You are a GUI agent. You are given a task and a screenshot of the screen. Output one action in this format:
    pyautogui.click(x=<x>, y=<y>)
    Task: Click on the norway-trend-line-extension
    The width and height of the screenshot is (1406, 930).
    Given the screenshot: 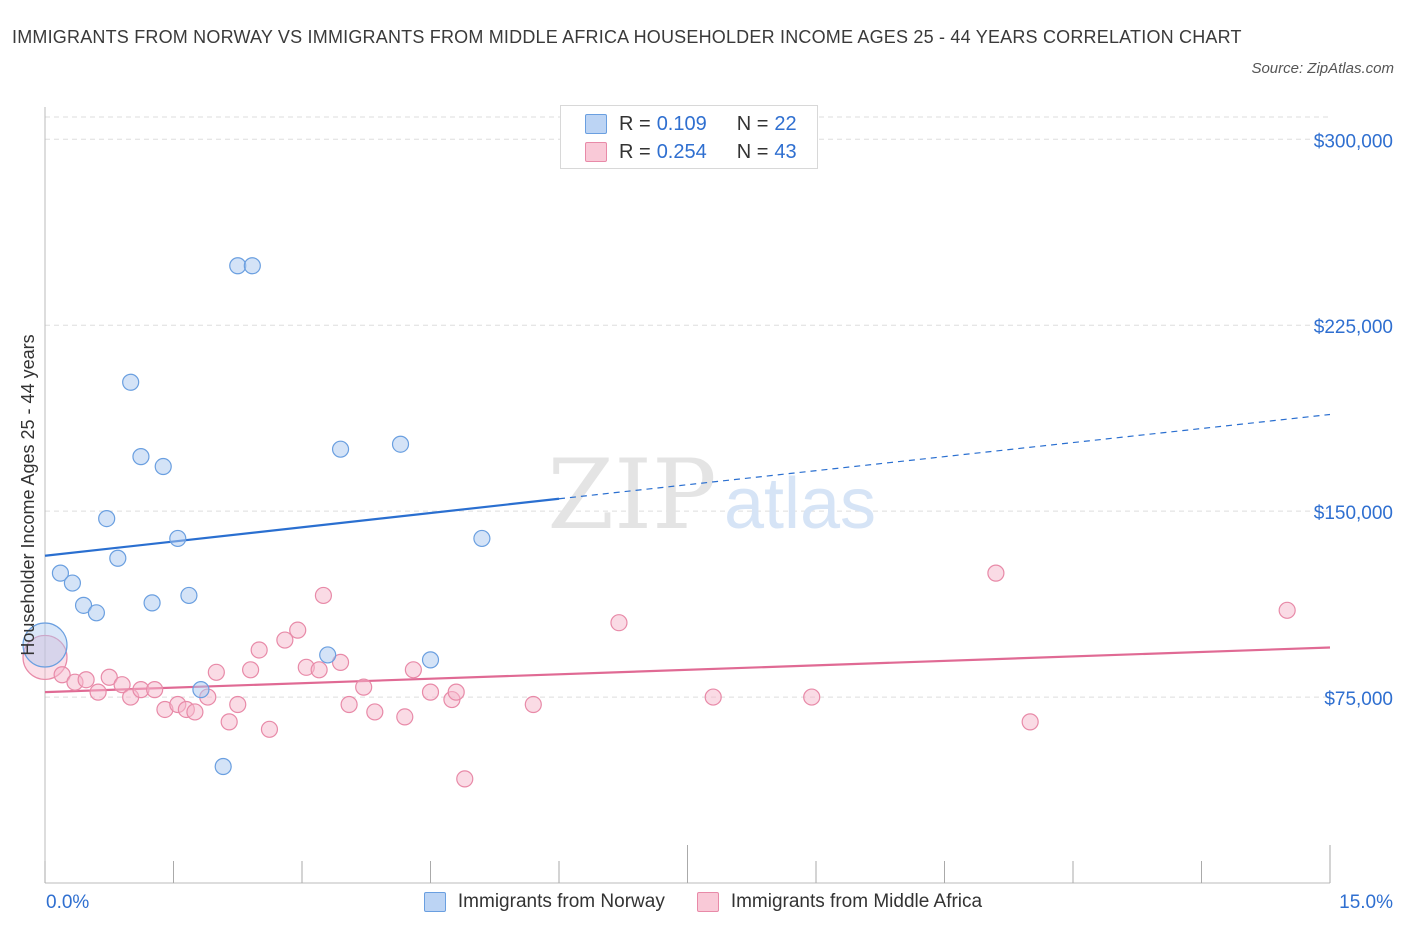 What is the action you would take?
    pyautogui.click(x=944, y=456)
    